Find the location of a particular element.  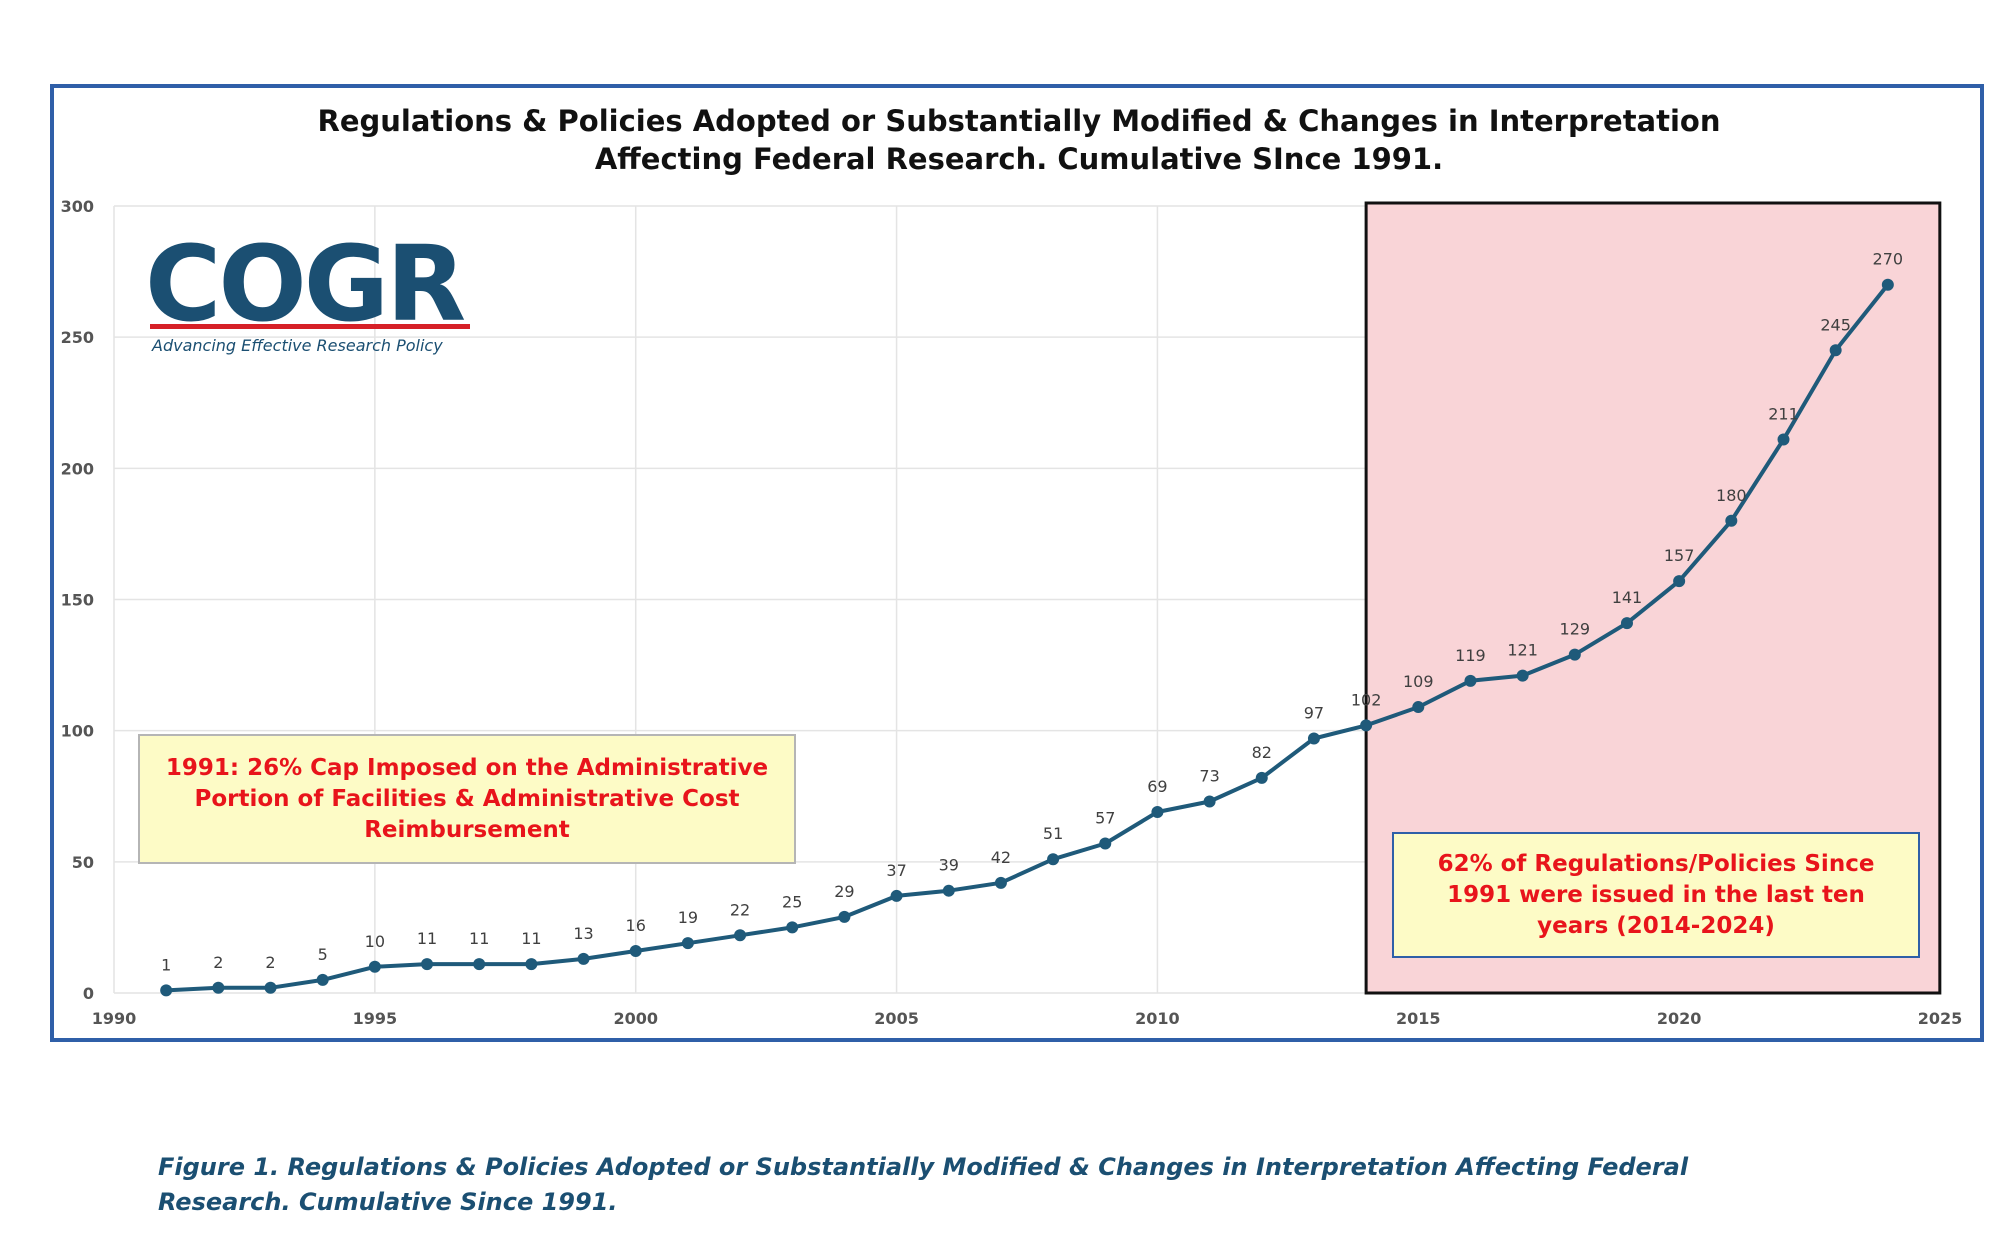

data-label-2022: 211 is located at coordinates (1783, 413).